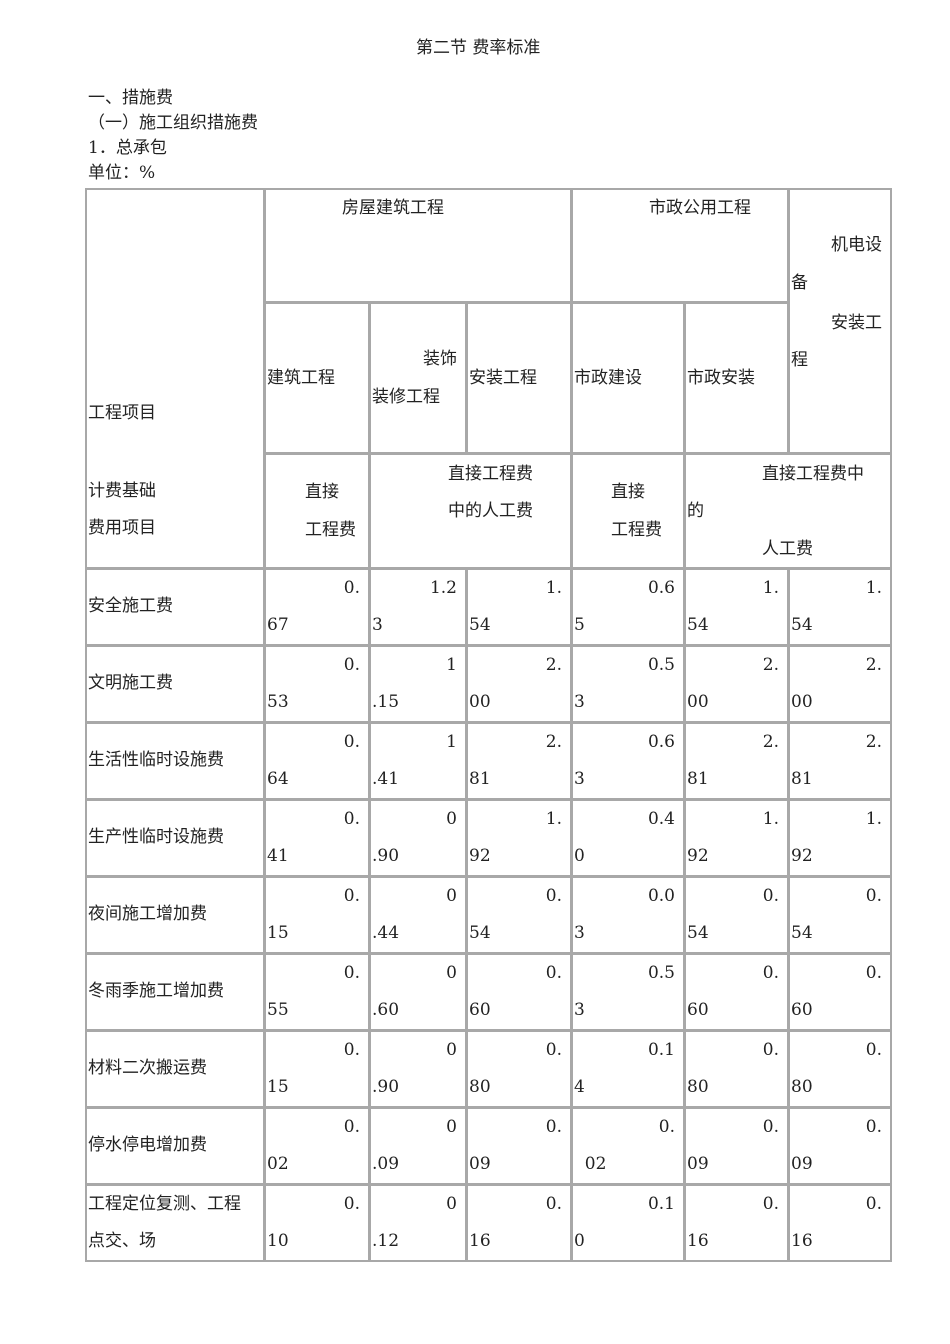 Image resolution: width=950 pixels, height=1344 pixels. Describe the element at coordinates (661, 896) in the screenshot. I see `rate-value-line-1: 0.0` at that location.